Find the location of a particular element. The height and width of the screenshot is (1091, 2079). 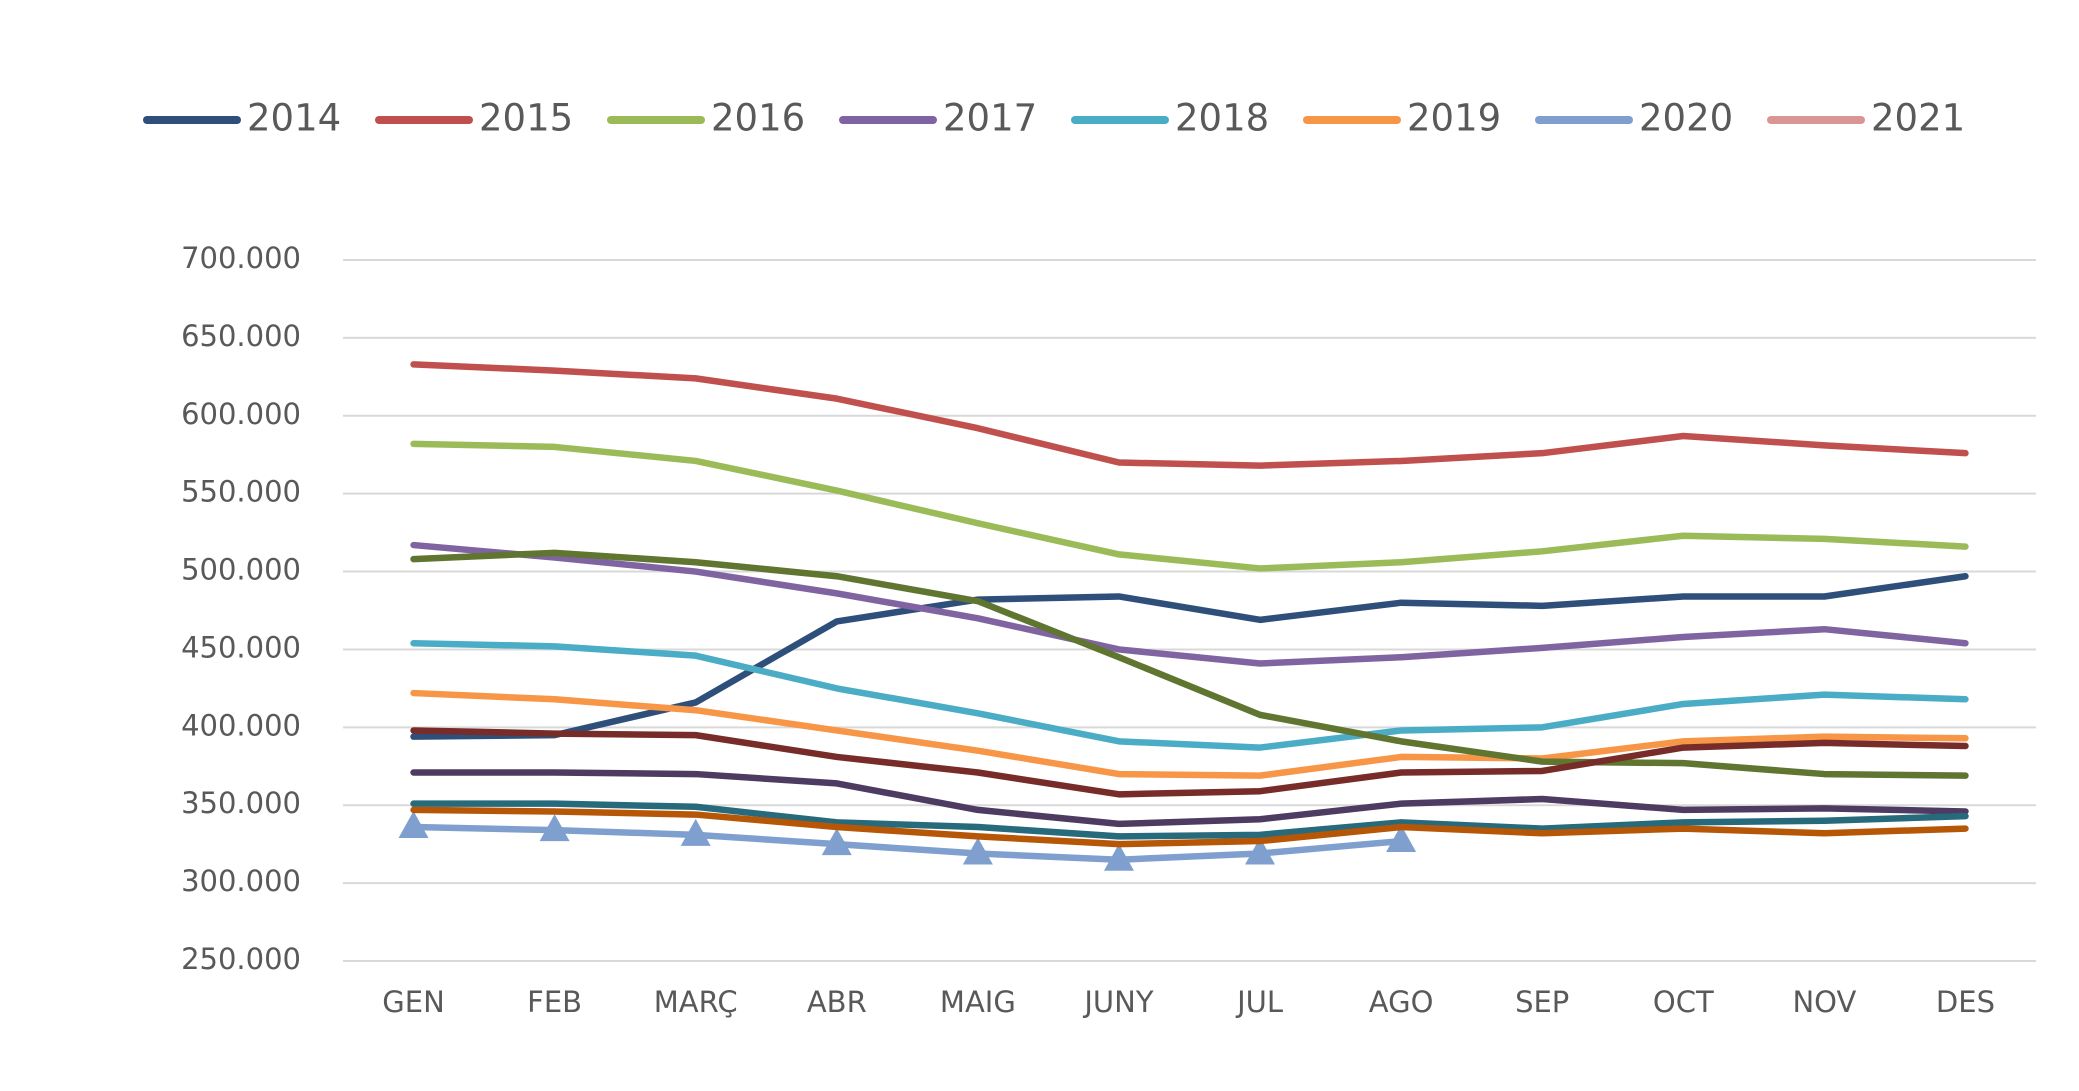

x-tick-label: GEN is located at coordinates (413, 1002).